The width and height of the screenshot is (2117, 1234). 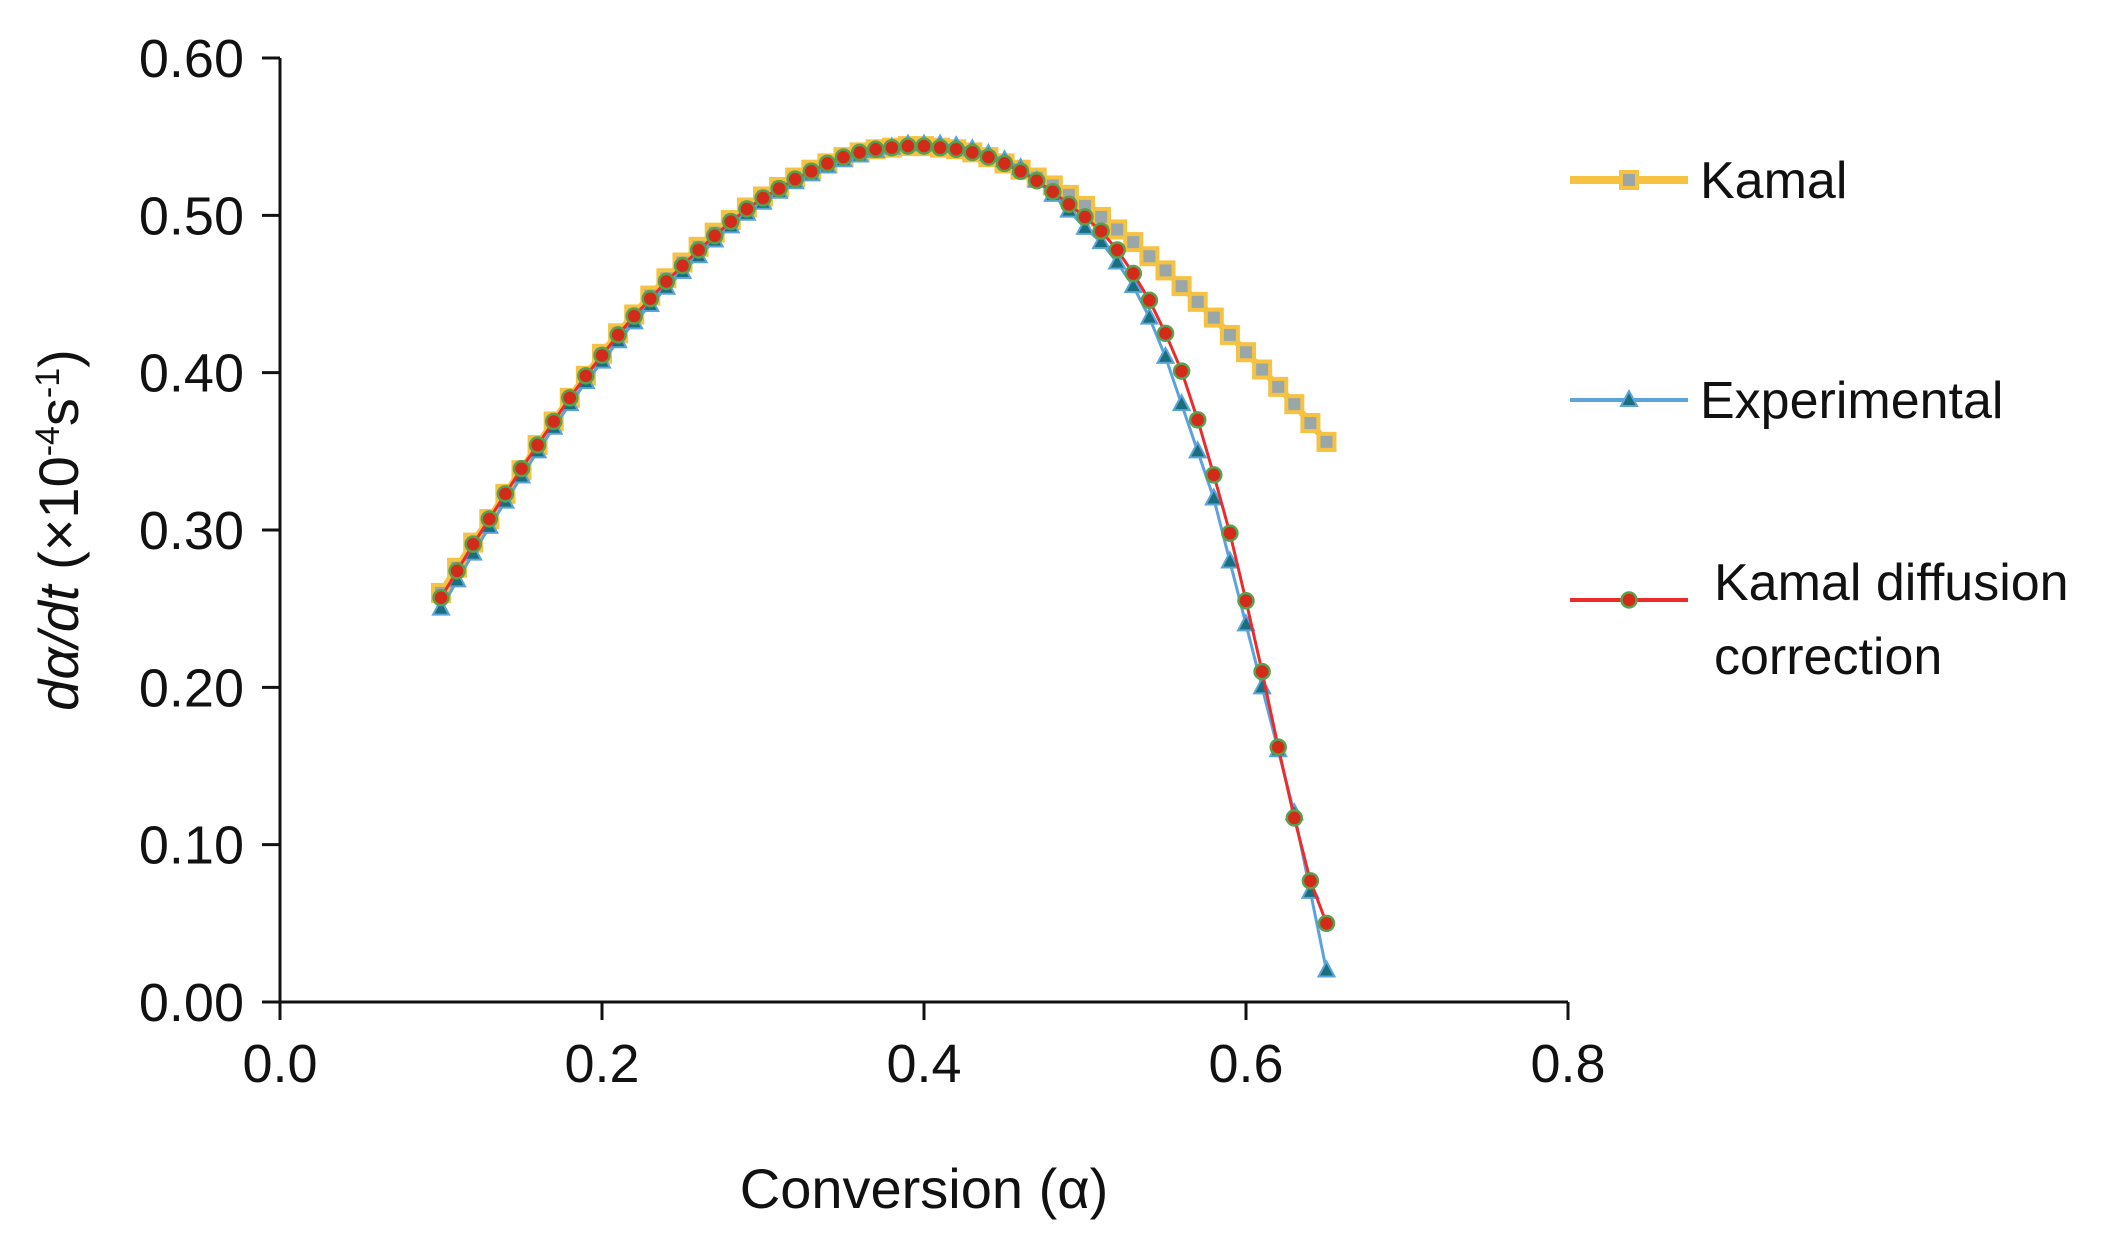 What do you see at coordinates (58, 358) in the screenshot?
I see `y-axis-title-unit-close: )` at bounding box center [58, 358].